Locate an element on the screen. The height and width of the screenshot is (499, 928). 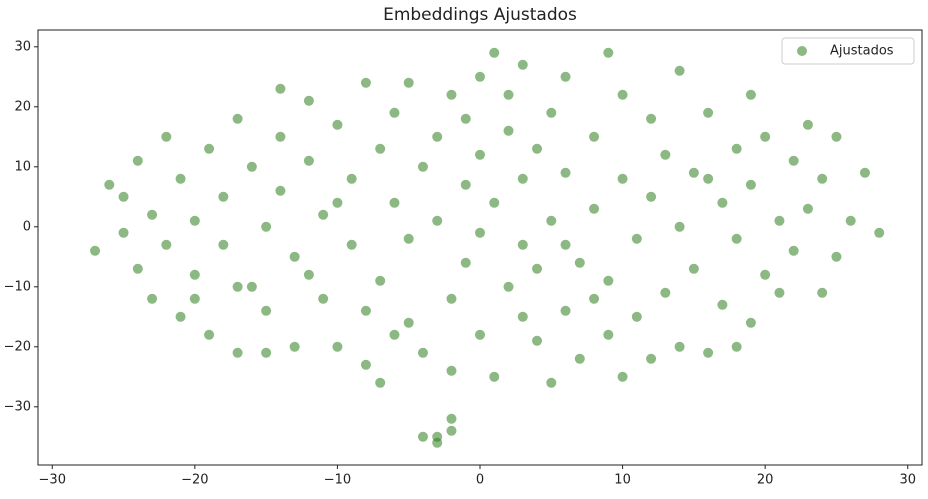
x-tick-label: 20 is located at coordinates (765, 480).